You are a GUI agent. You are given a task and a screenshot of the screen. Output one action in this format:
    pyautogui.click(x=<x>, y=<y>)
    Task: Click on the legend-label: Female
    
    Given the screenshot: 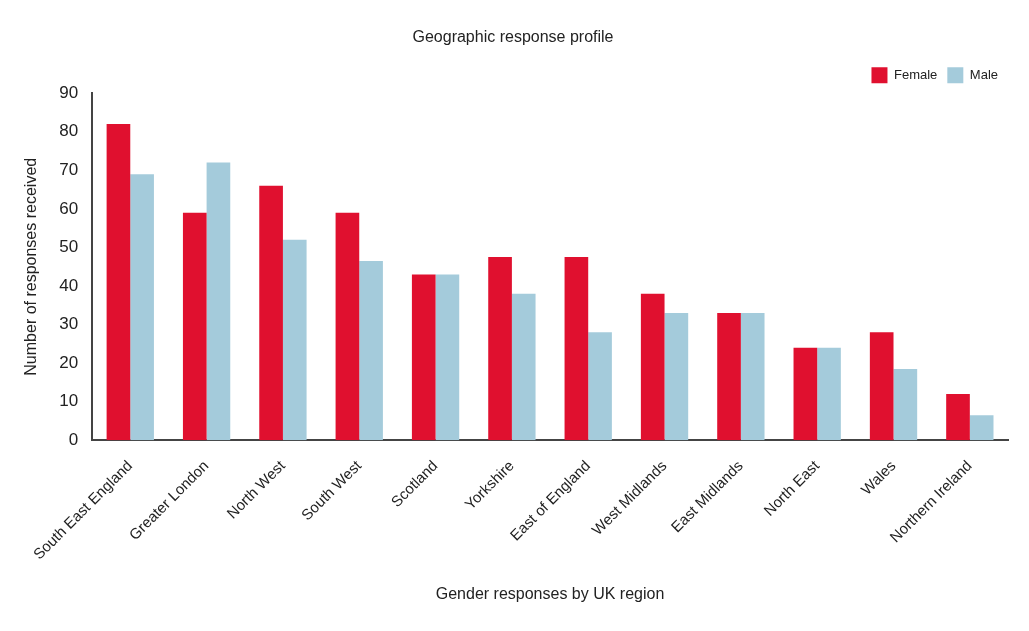 What is the action you would take?
    pyautogui.click(x=915, y=74)
    